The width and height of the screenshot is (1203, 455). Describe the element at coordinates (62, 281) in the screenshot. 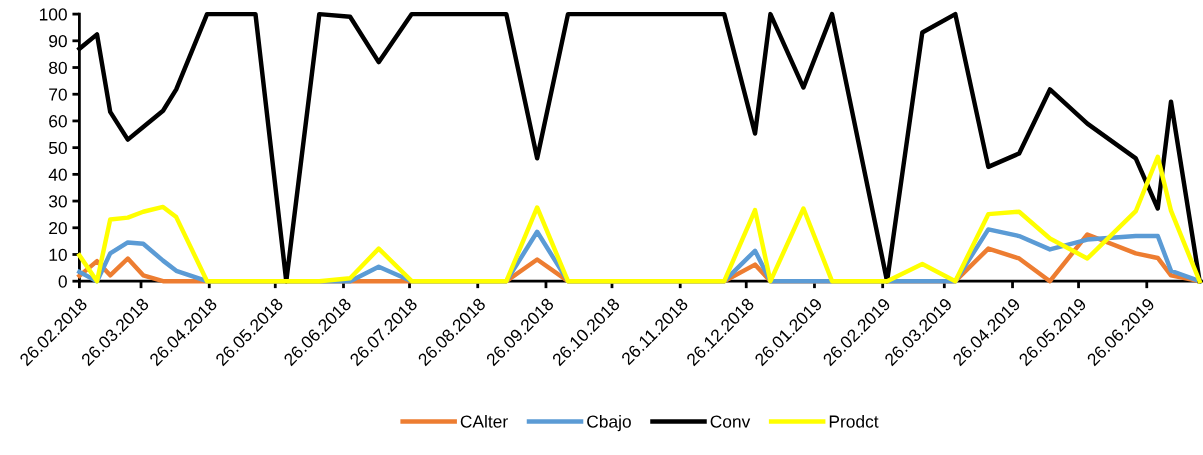

I see `y-tick-label: 0` at that location.